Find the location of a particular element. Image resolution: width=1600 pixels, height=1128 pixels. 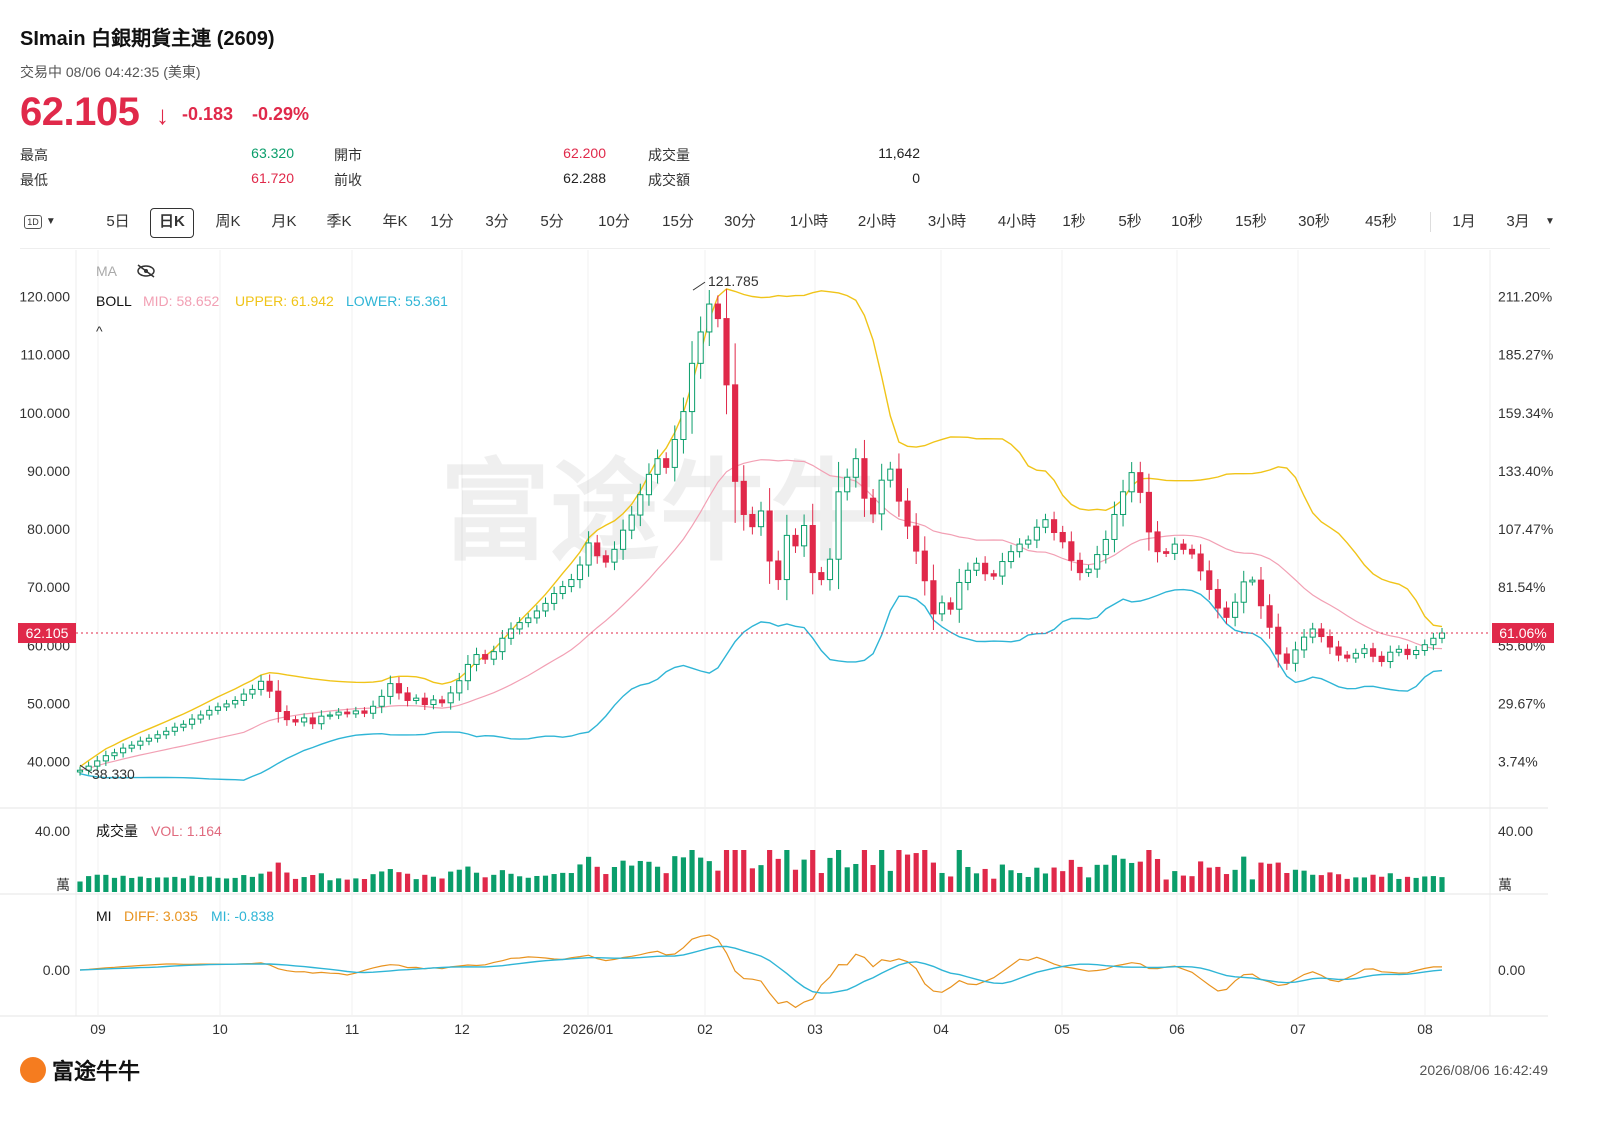

tab-10: 10分 is located at coordinates (614, 221).